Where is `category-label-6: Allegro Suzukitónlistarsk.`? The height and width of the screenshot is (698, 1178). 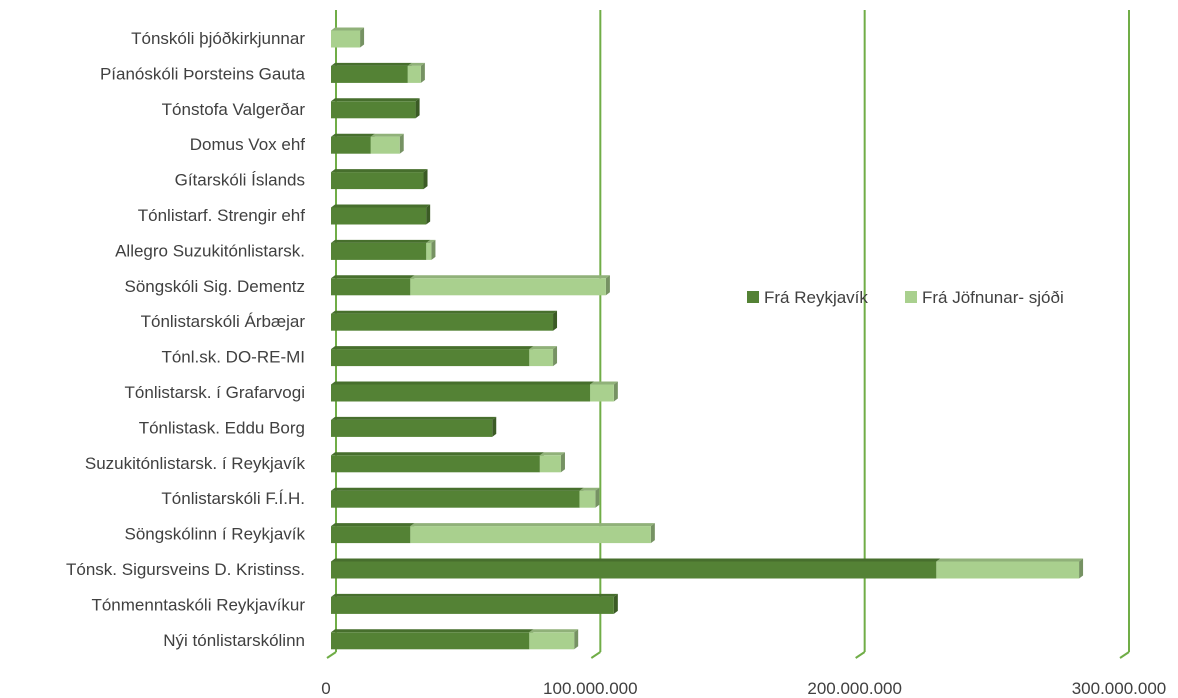 category-label-6: Allegro Suzukitónlistarsk. is located at coordinates (210, 250).